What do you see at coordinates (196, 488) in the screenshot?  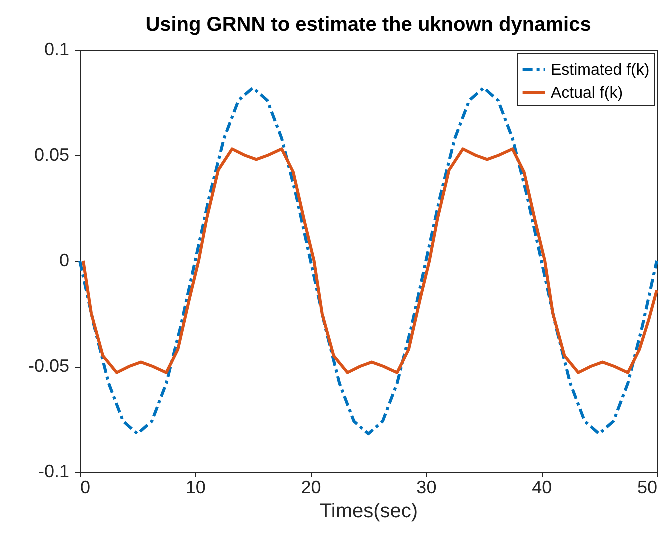 I see `x-tick-label: 10` at bounding box center [196, 488].